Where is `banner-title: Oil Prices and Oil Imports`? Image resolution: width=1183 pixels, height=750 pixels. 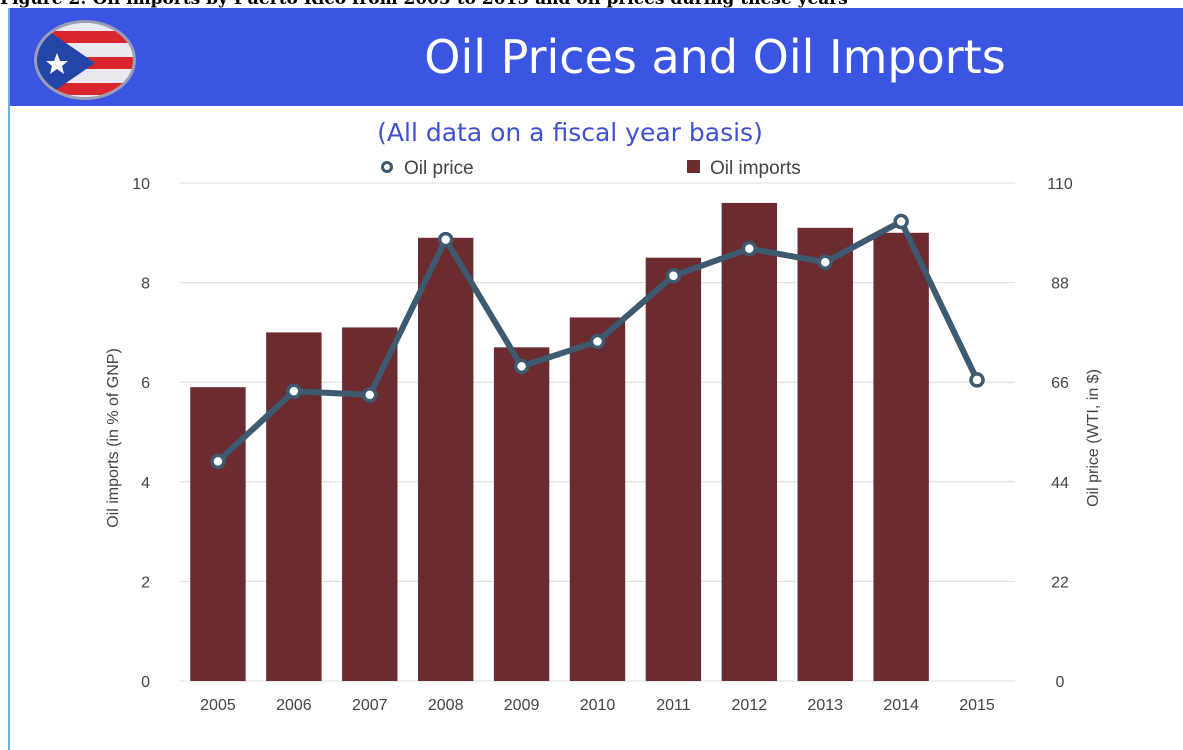
banner-title: Oil Prices and Oil Imports is located at coordinates (715, 57).